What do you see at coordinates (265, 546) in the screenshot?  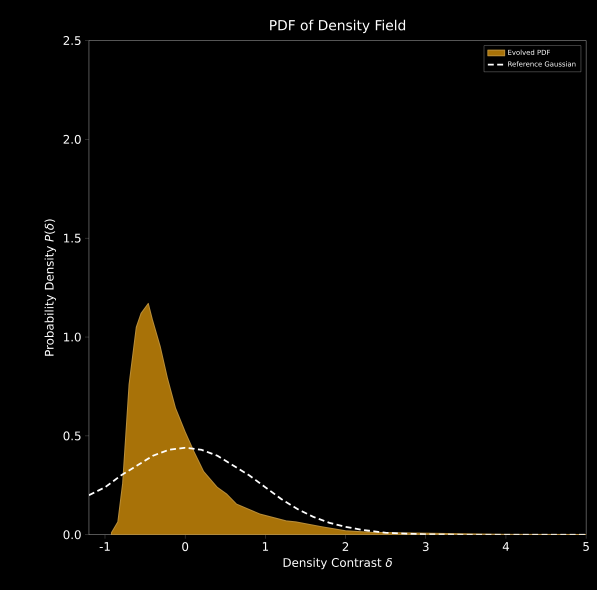 I see `x-tick-label: 1` at bounding box center [265, 546].